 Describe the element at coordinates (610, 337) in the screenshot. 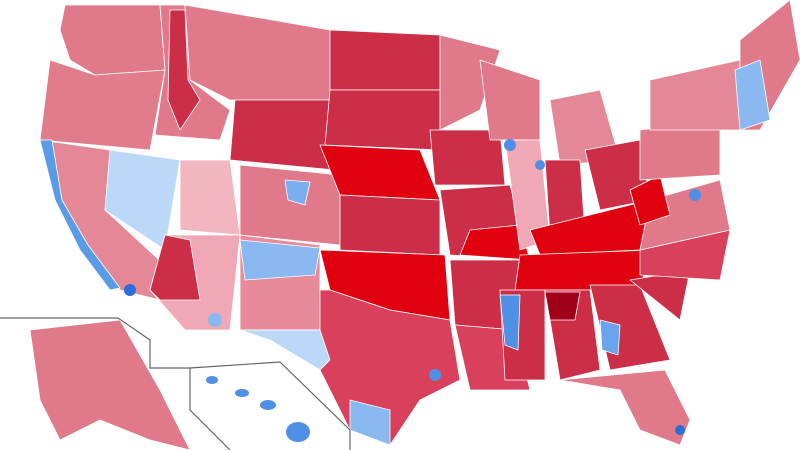

I see `georgia-east` at that location.